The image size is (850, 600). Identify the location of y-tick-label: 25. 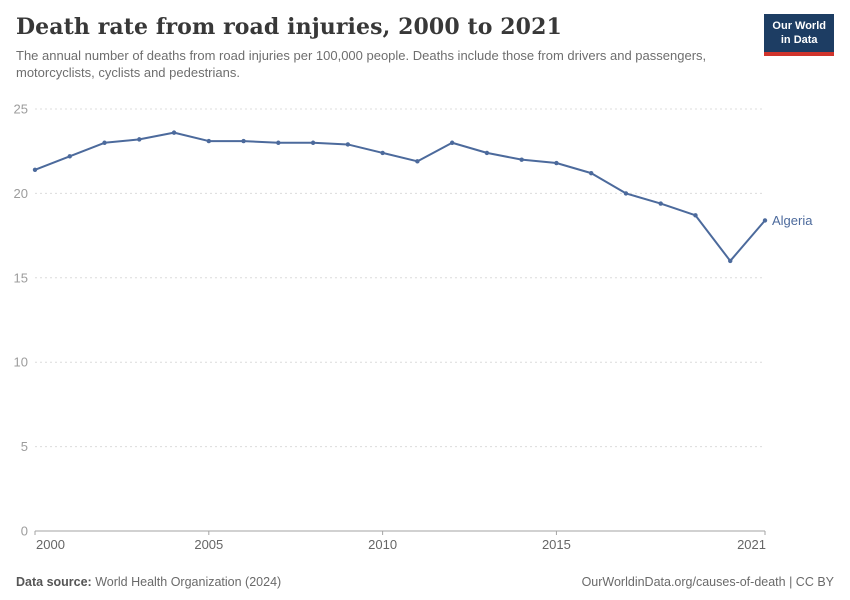
(21, 109).